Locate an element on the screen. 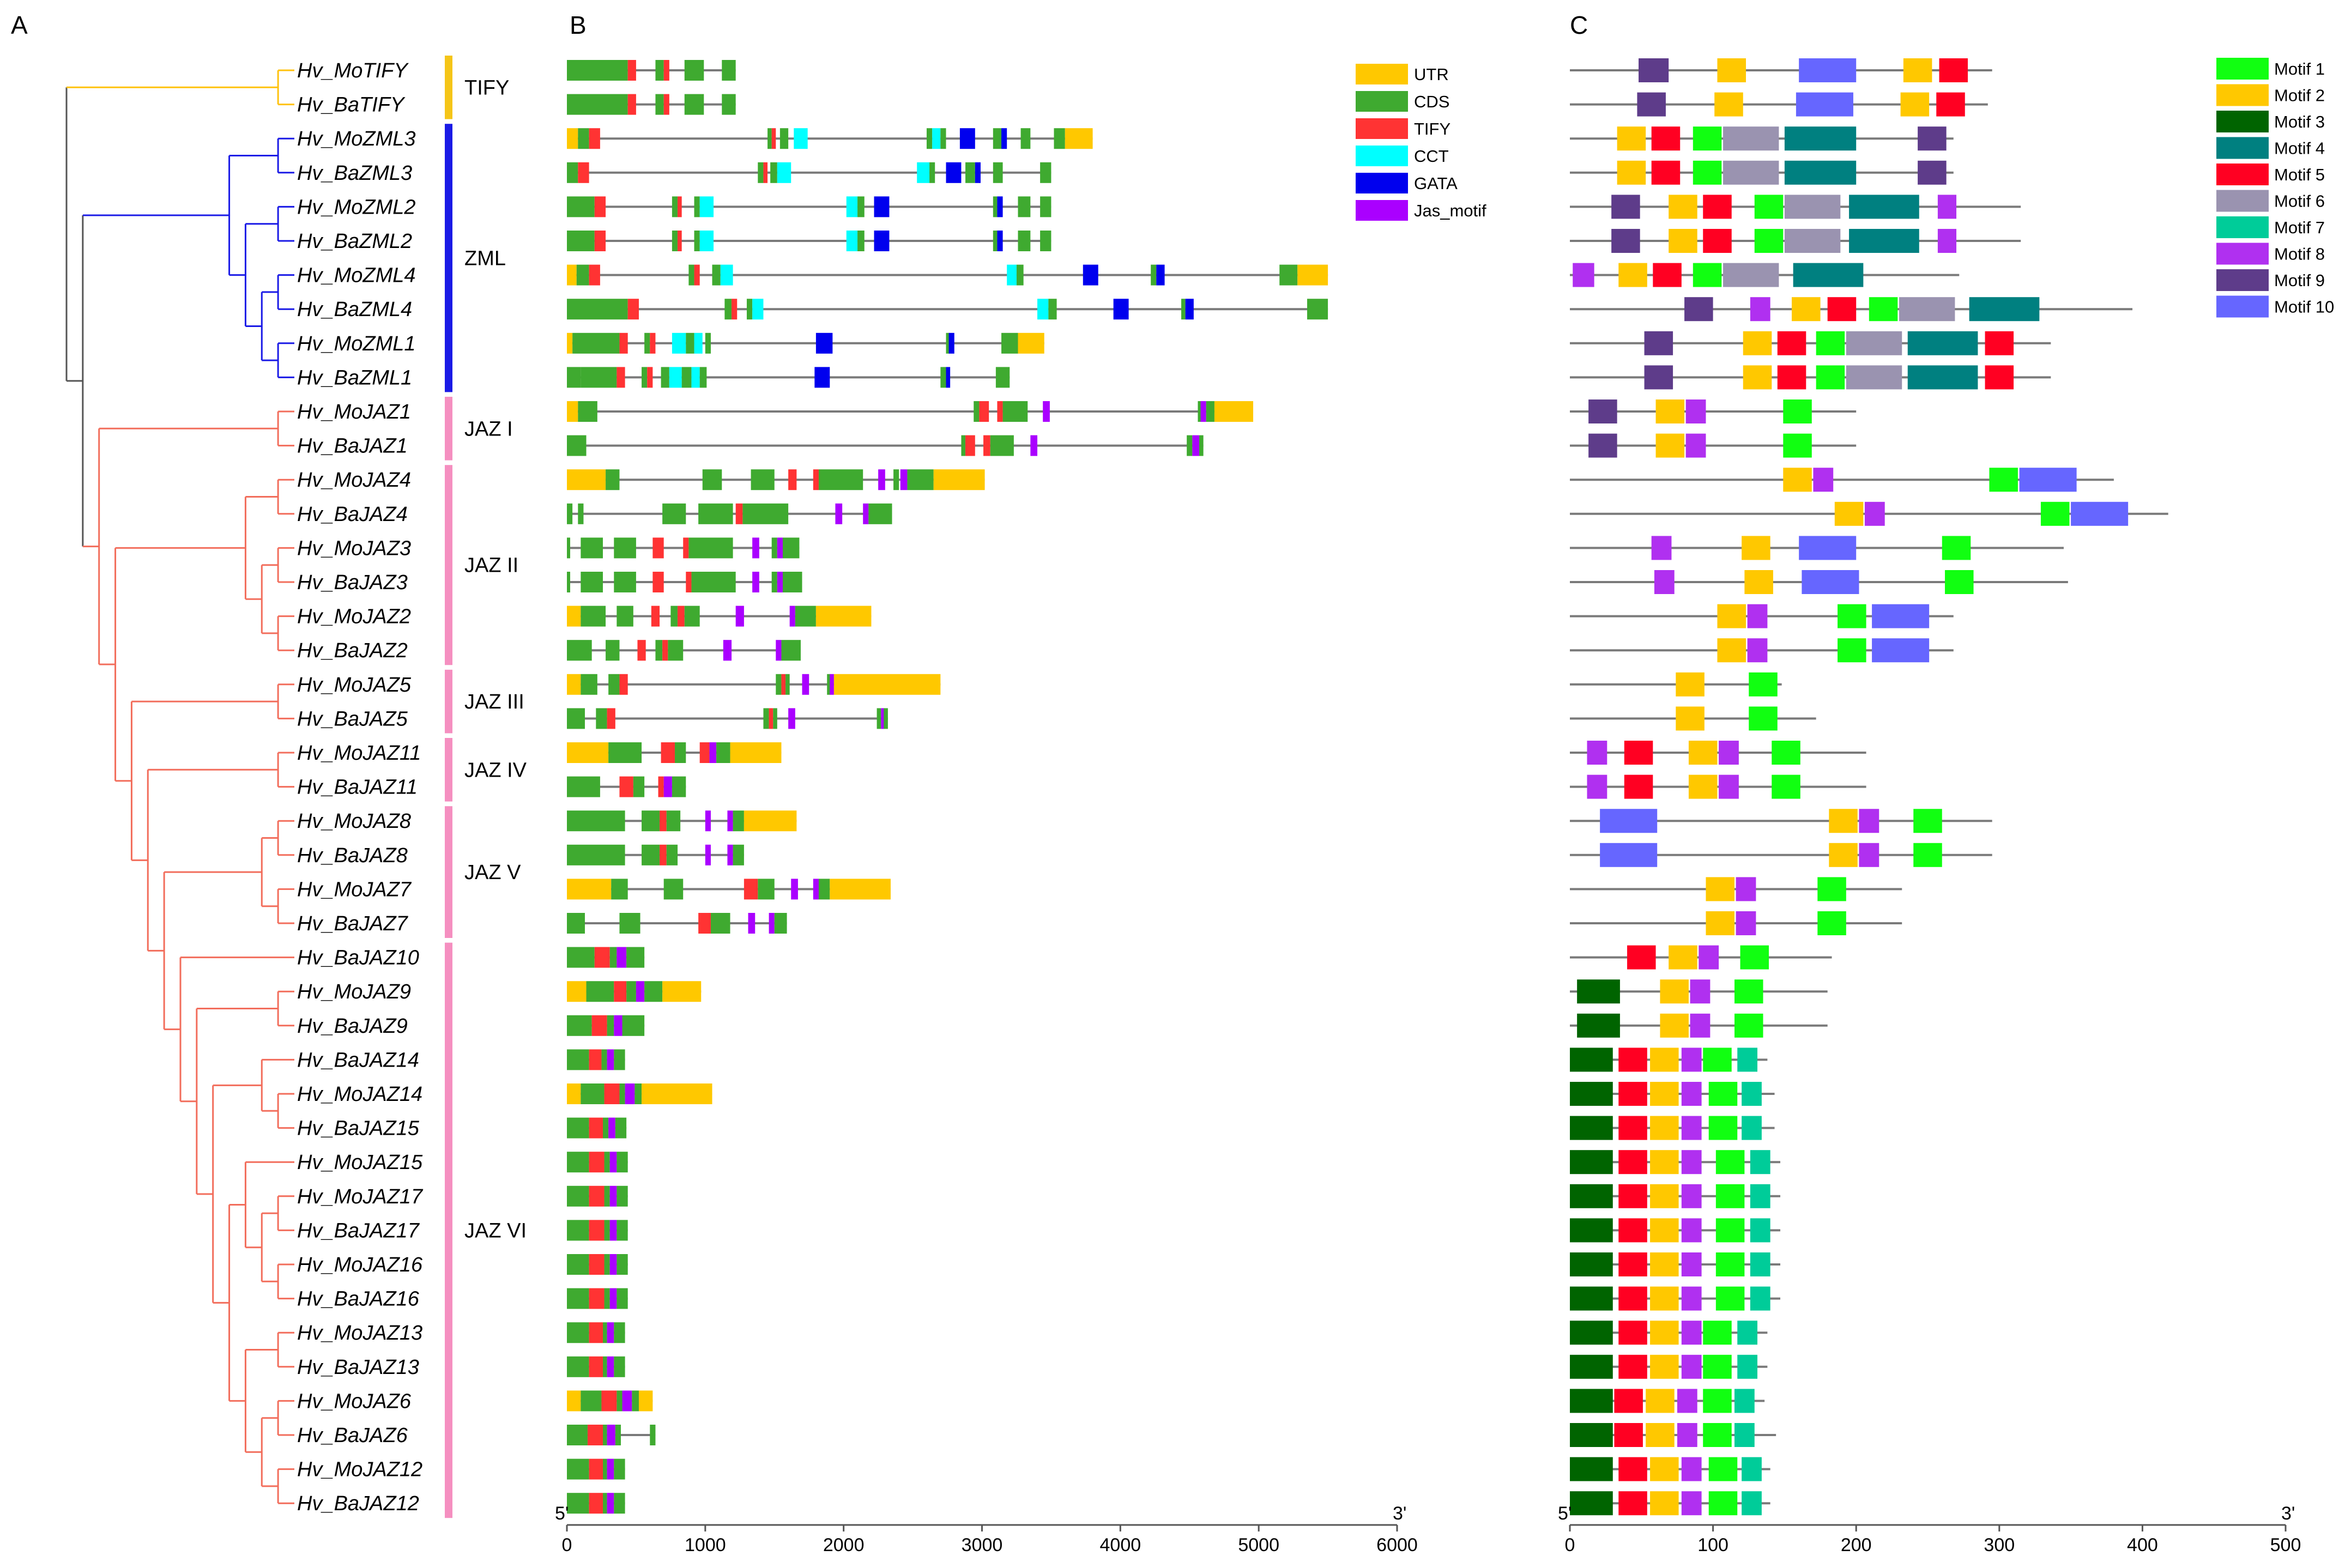 The image size is (2351, 1568). legend-label-gata: GATA is located at coordinates (1436, 183).